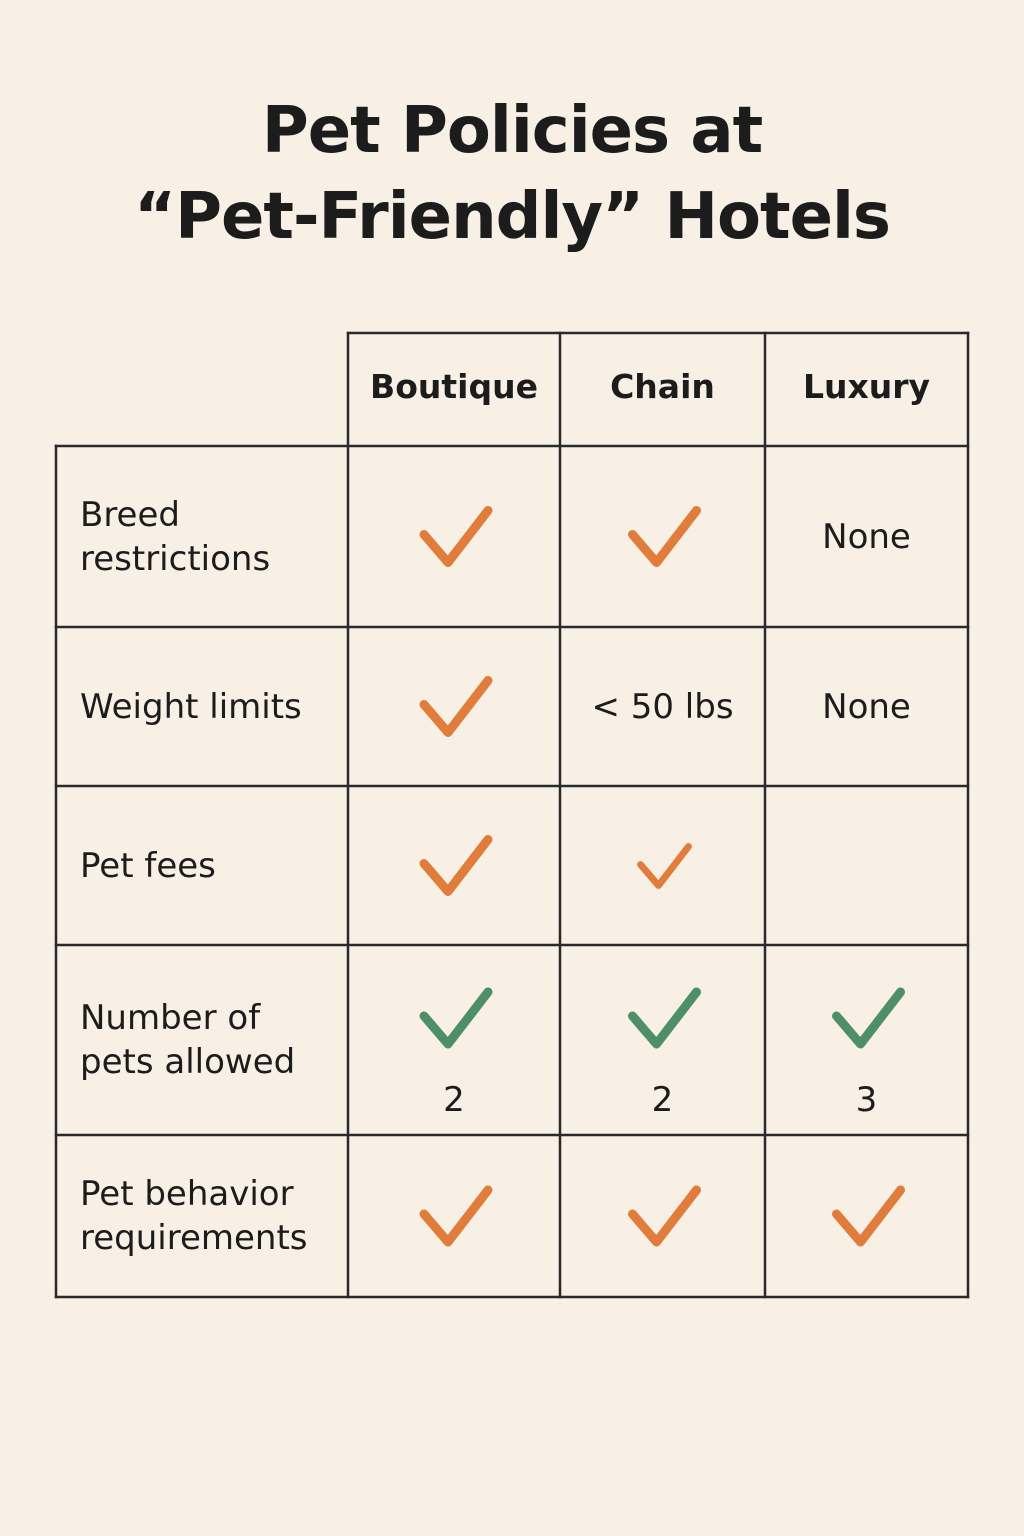 This screenshot has height=1536, width=1024. Describe the element at coordinates (188, 1040) in the screenshot. I see `row-label-3: Number of pets allowed` at that location.